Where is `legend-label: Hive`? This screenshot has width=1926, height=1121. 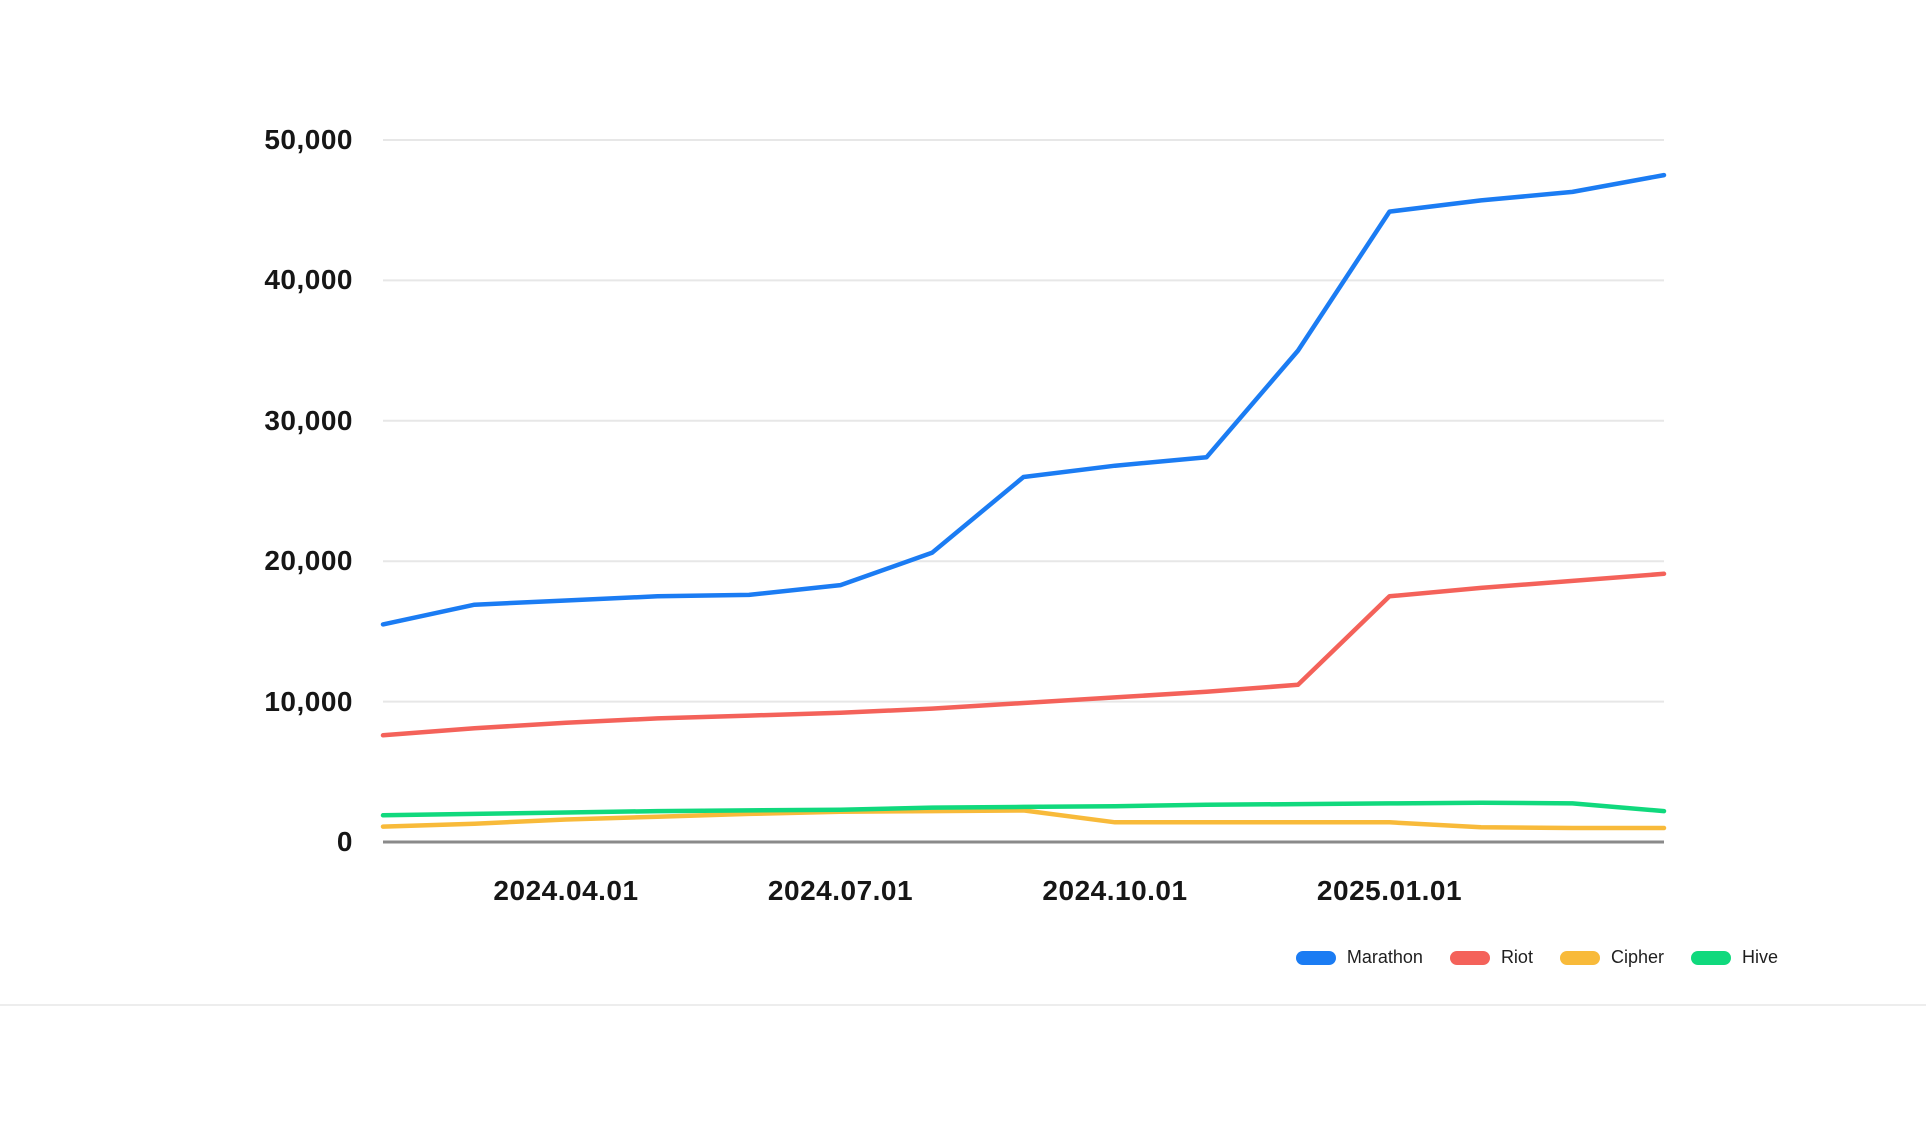
legend-label: Hive is located at coordinates (1759, 957).